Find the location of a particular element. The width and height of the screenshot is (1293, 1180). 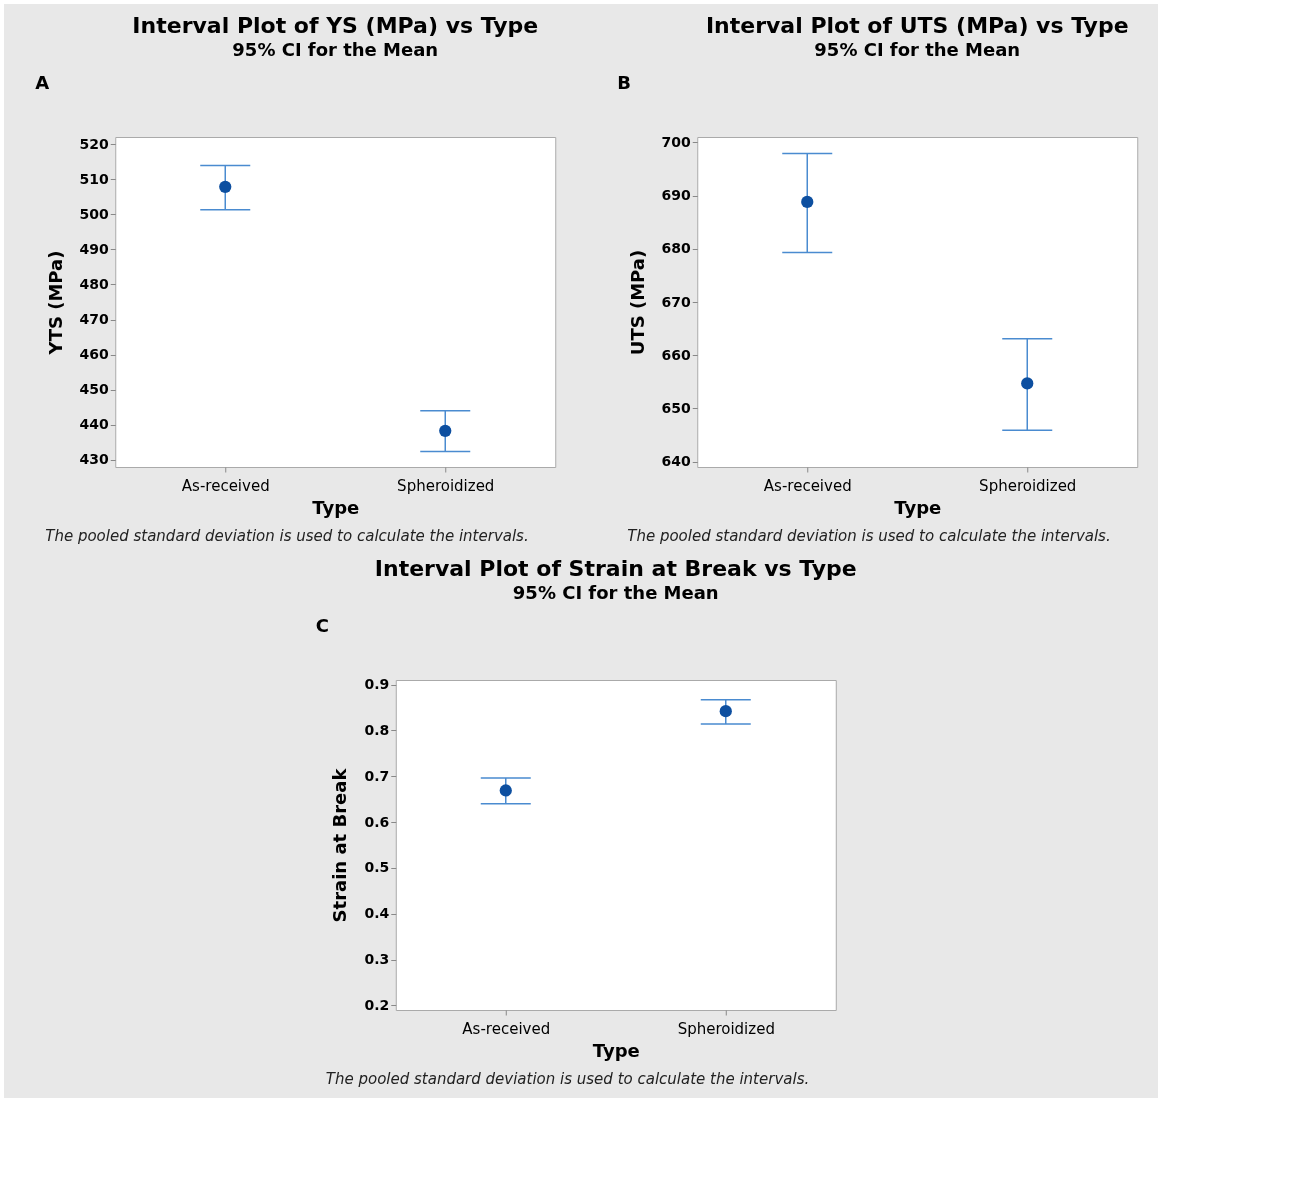

y-axis-title: Strain at Break is located at coordinates (340, 845).